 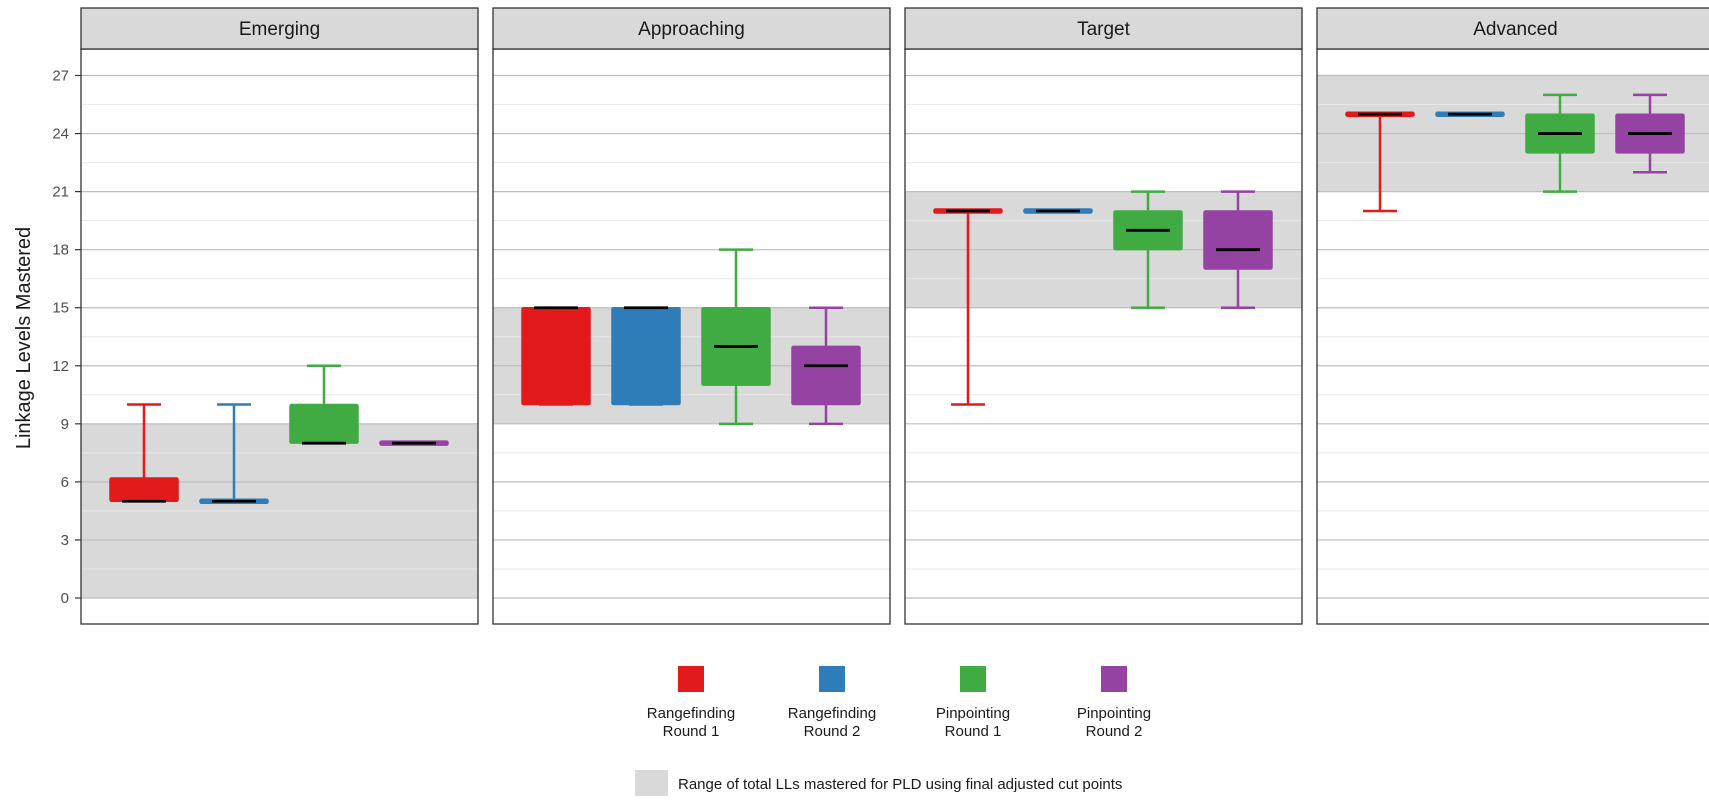 What do you see at coordinates (832, 703) in the screenshot?
I see `legend-item-series-2: Rangefinding Round 2` at bounding box center [832, 703].